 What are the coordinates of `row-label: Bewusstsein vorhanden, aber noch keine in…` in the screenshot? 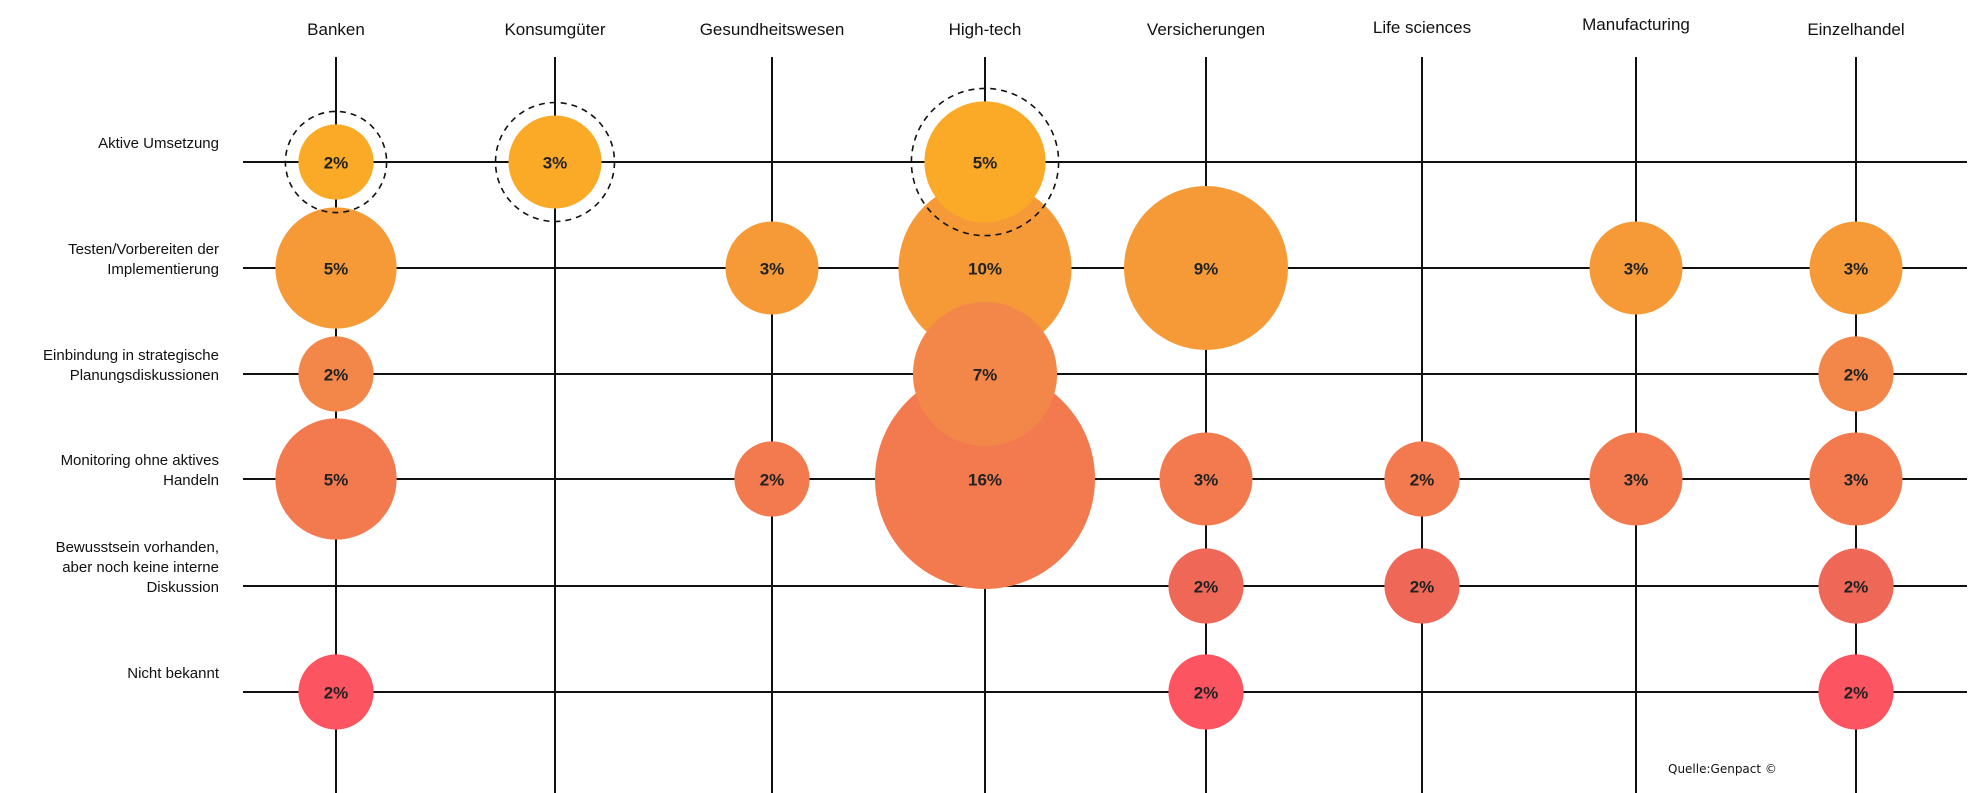 It's located at (137, 567).